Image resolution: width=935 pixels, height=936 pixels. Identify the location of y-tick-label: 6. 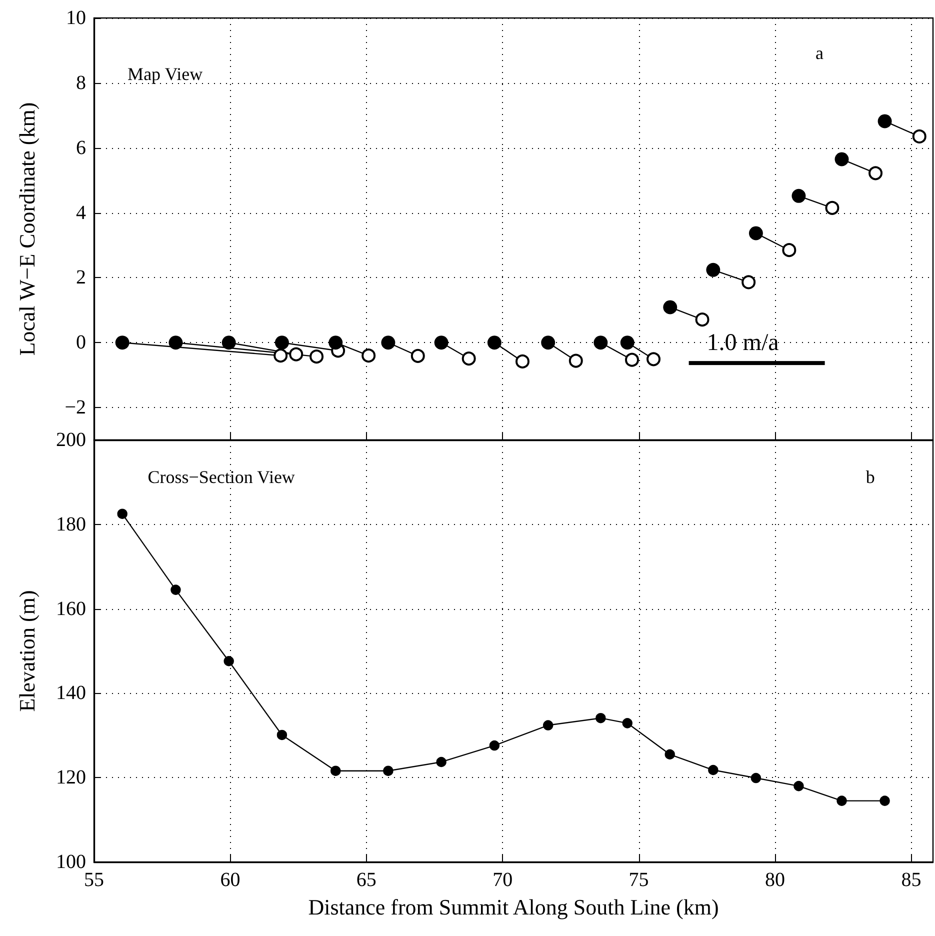
(81, 147).